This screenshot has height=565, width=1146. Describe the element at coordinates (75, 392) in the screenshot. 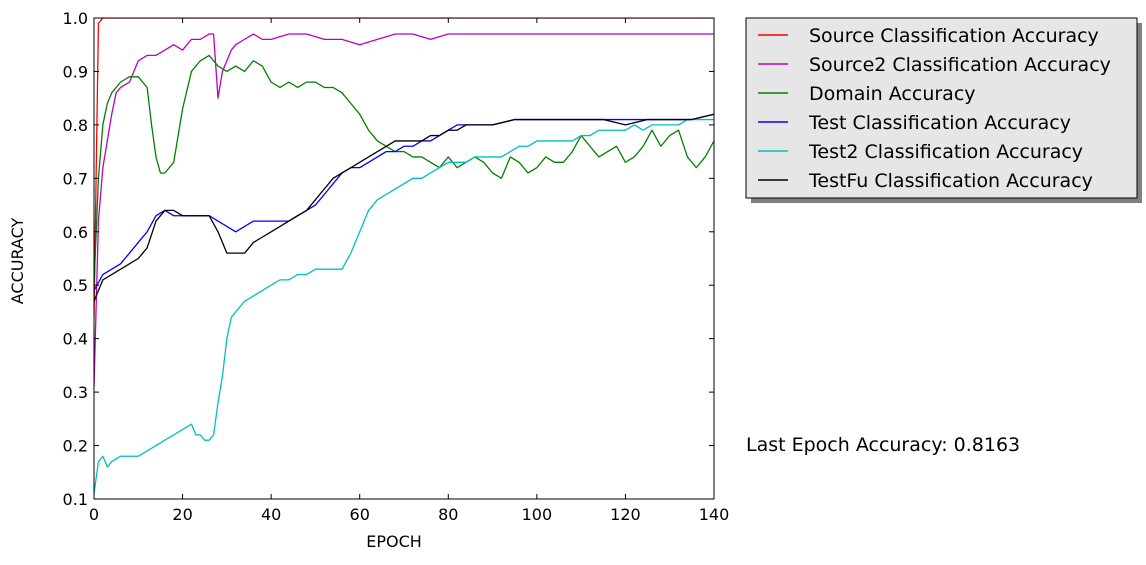

I see `y-tick-label: 0.3` at that location.